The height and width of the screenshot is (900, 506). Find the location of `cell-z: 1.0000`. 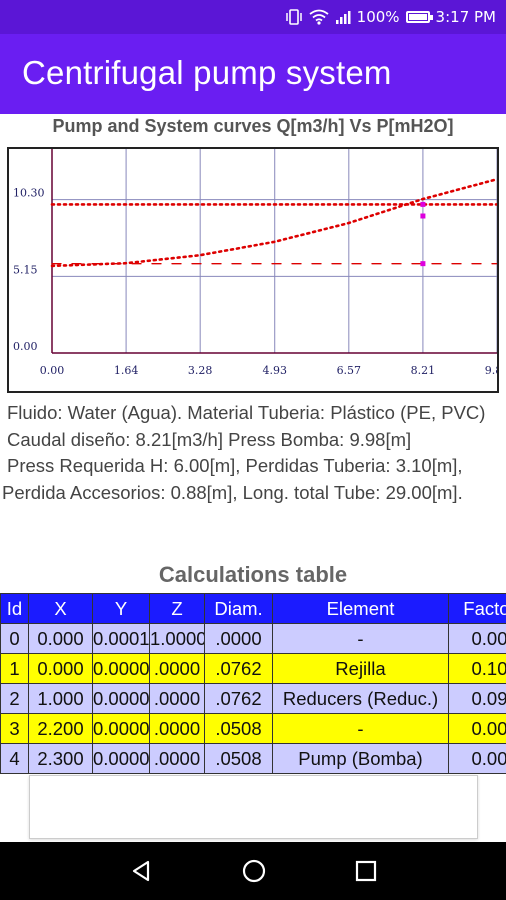

cell-z: 1.0000 is located at coordinates (177, 638).